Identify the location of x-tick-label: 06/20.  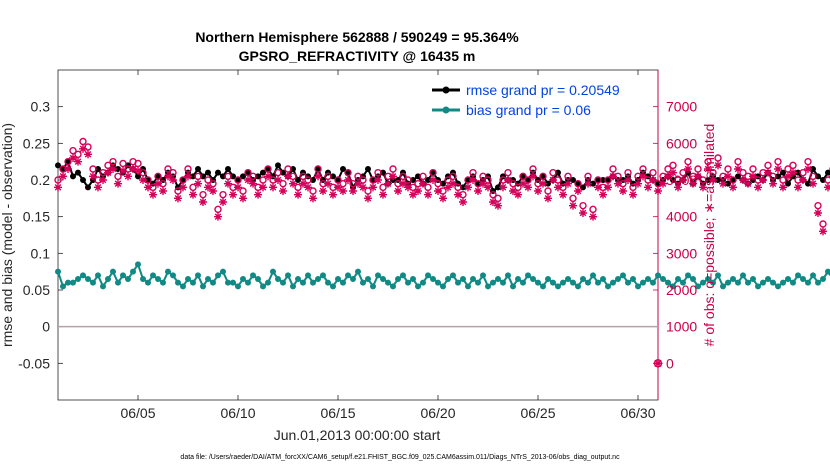
(437, 413).